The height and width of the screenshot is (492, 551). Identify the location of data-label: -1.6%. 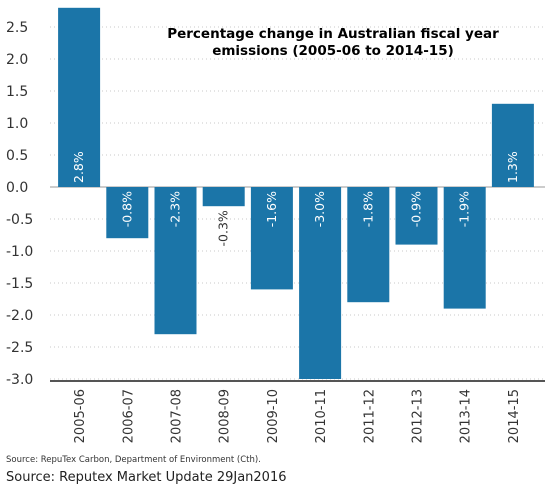
(271, 209).